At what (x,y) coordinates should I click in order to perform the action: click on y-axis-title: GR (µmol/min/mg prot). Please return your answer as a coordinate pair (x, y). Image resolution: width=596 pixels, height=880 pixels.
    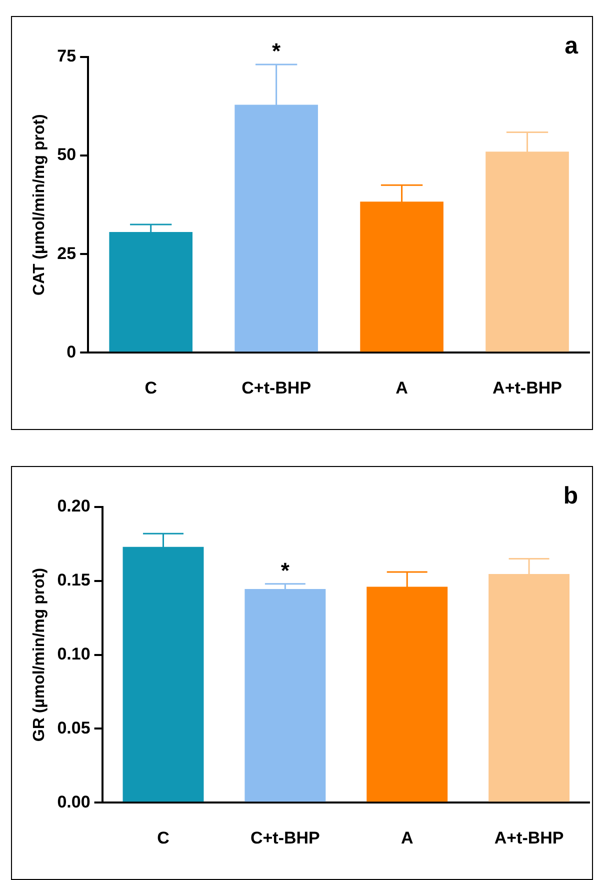
    Looking at the image, I should click on (39, 655).